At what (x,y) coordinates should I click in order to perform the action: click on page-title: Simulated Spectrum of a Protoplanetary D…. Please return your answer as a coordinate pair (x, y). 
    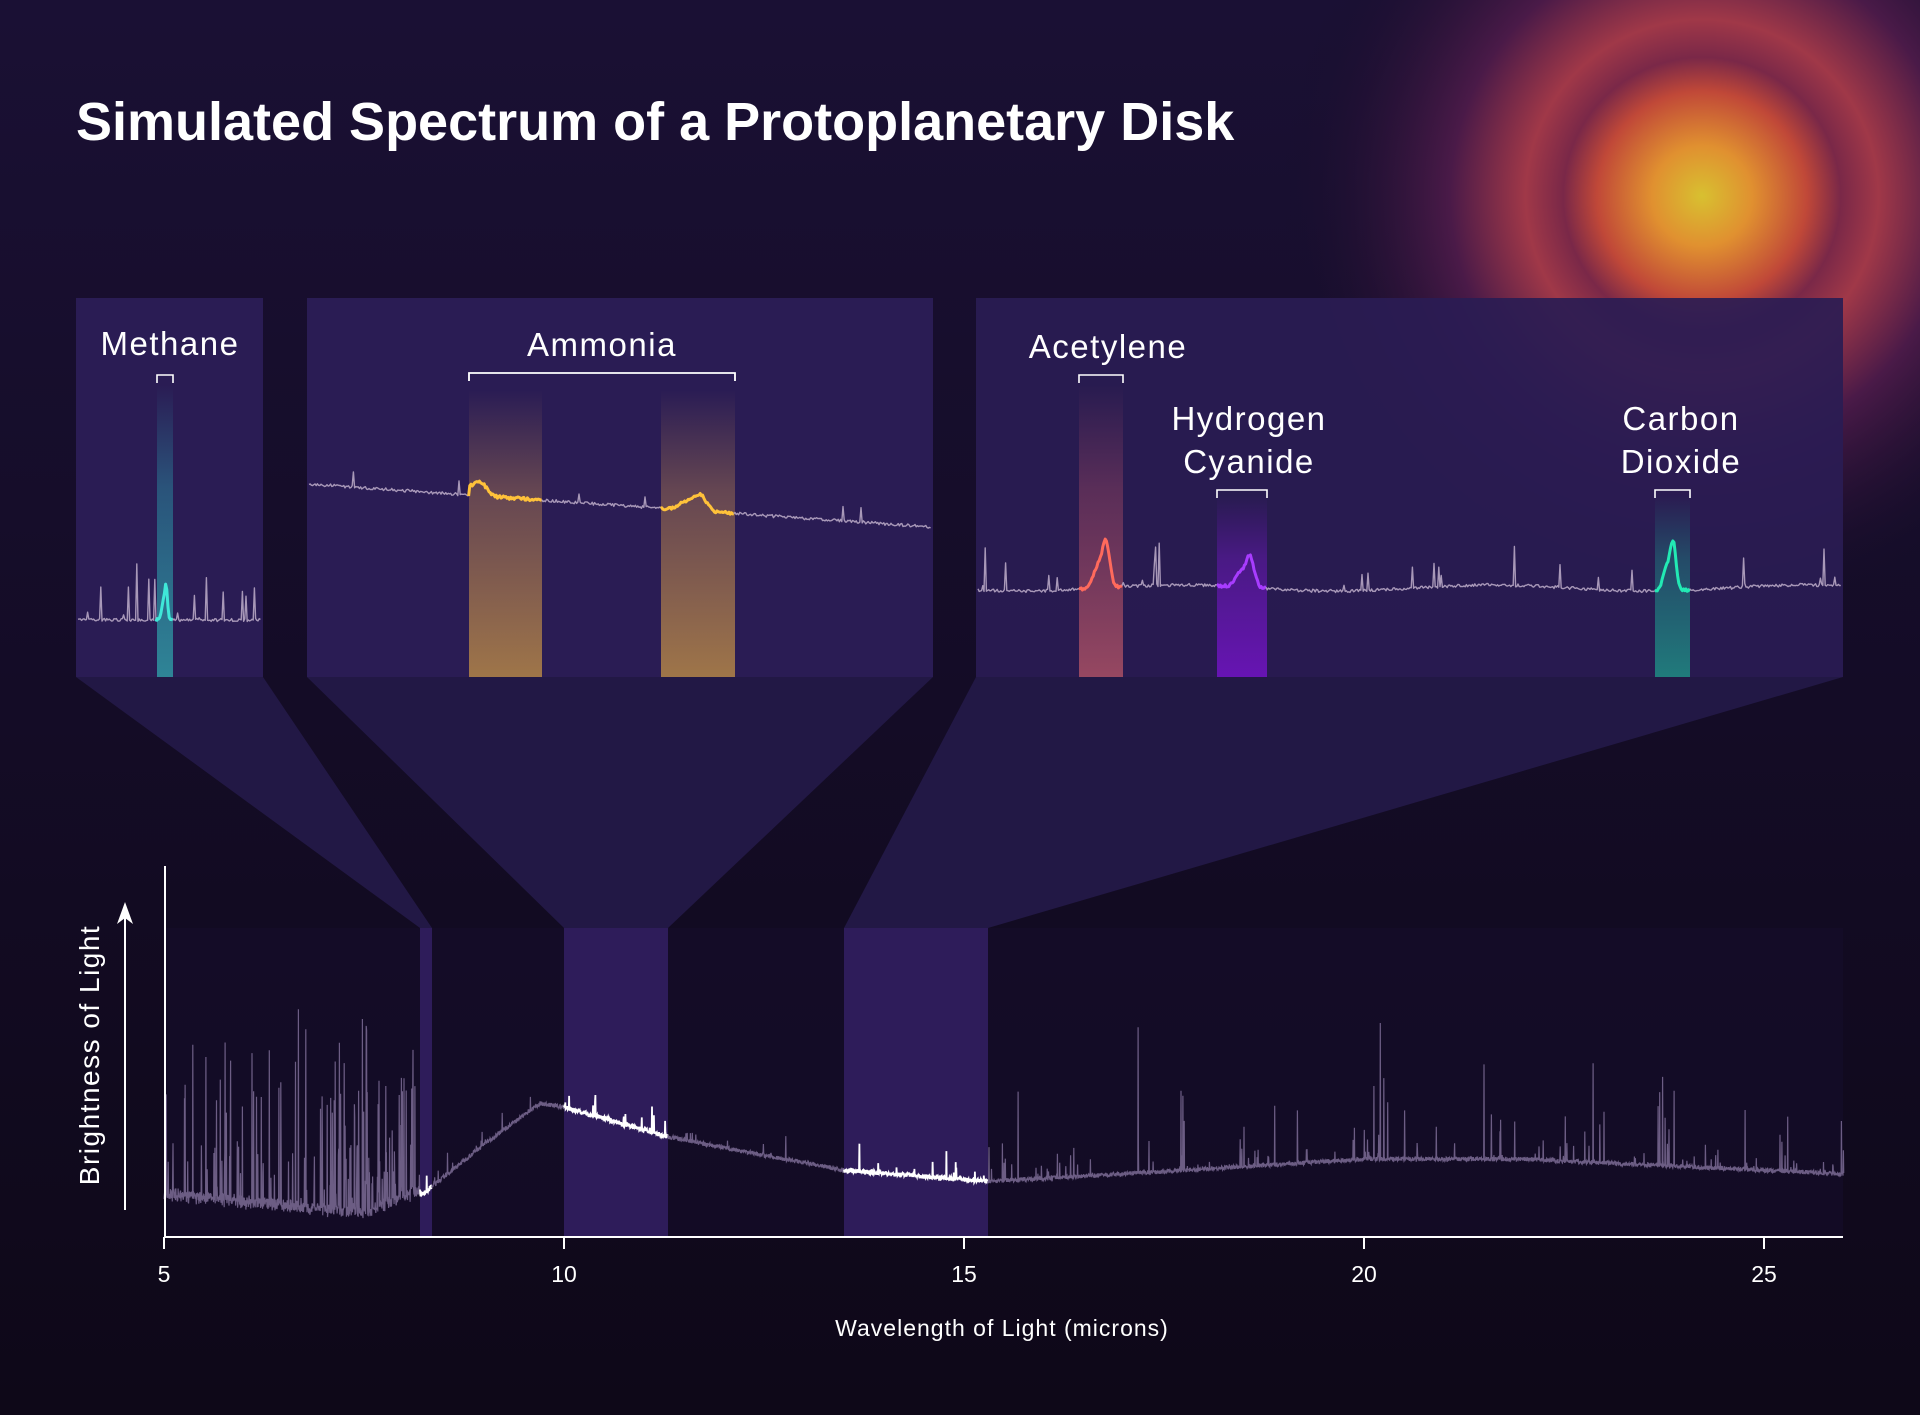
    Looking at the image, I should click on (655, 122).